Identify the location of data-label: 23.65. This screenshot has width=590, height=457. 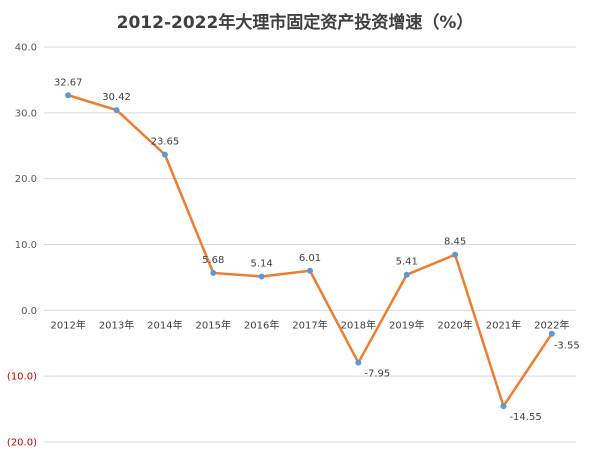
(165, 142).